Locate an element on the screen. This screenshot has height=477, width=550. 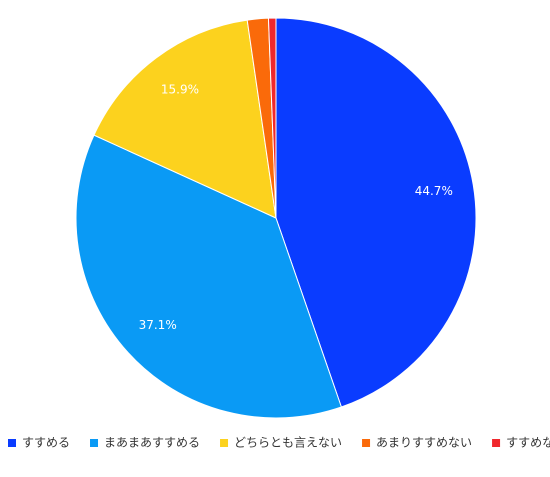
legend-label: まあまあすすめる is located at coordinates (152, 443).